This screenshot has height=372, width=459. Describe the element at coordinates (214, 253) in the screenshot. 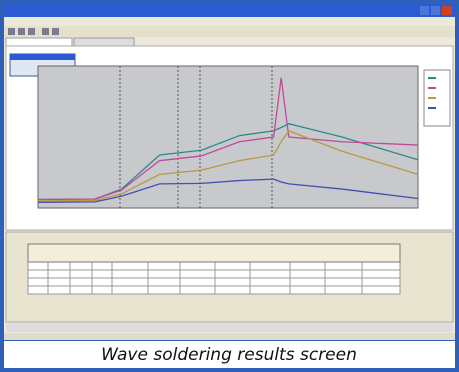

I see `table-header` at that location.